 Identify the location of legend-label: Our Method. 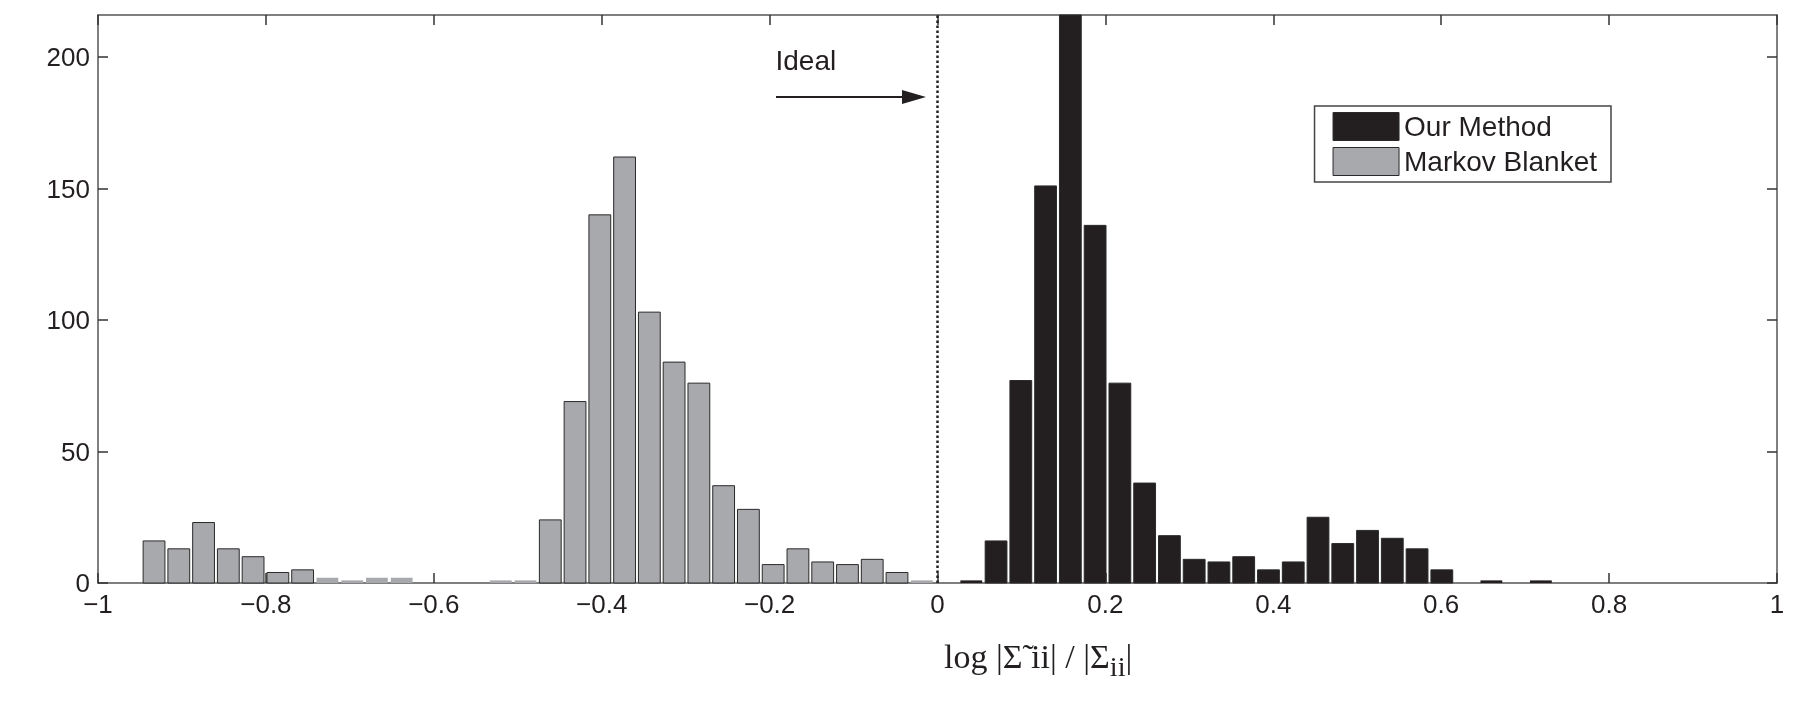
(1478, 126).